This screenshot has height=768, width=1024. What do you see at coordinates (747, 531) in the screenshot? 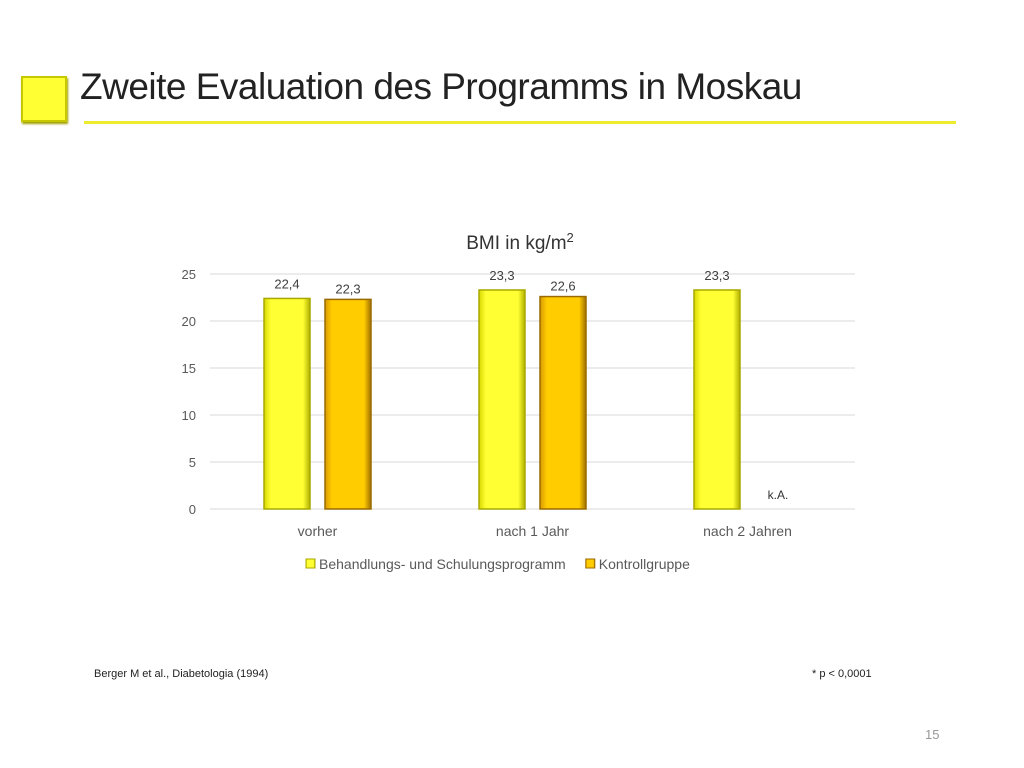
I see `x-tick-label: nach 2 Jahren` at bounding box center [747, 531].